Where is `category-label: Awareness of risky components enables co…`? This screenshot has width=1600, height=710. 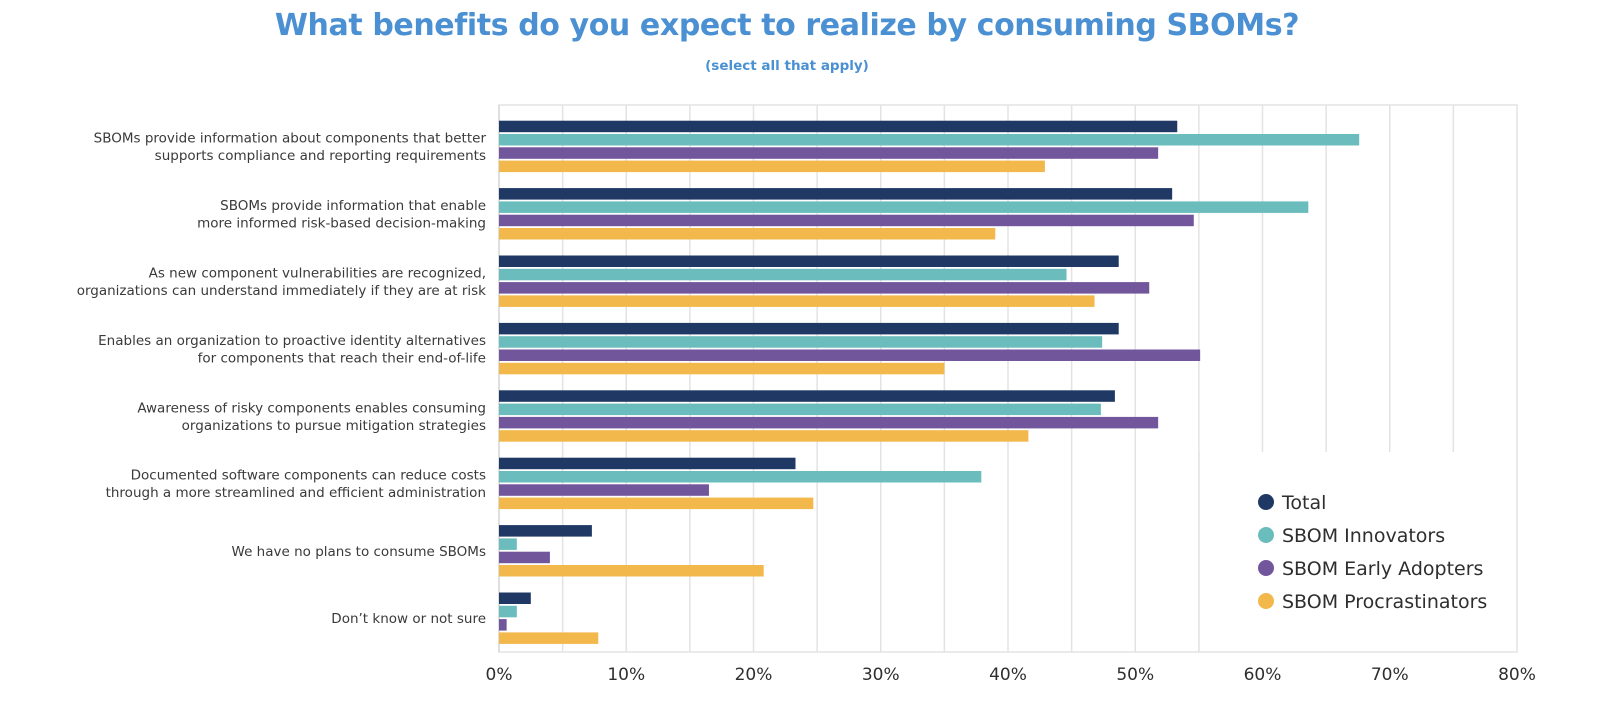
category-label: Awareness of risky components enables co… is located at coordinates (311, 408).